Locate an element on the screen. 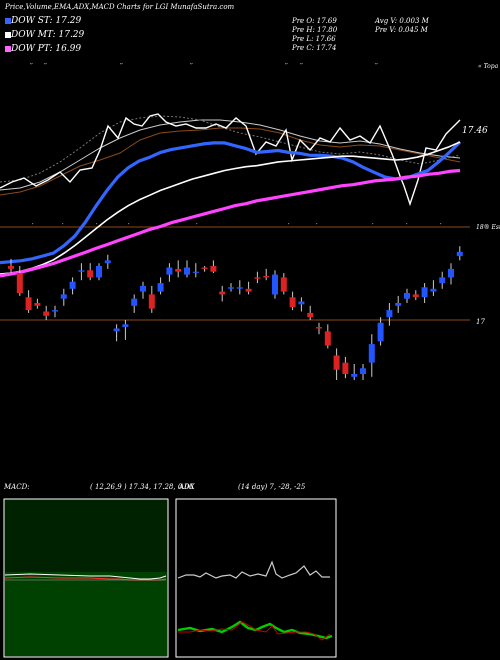 The image size is (500, 660). stat-high: Pre H: 17.80 is located at coordinates (315, 30).